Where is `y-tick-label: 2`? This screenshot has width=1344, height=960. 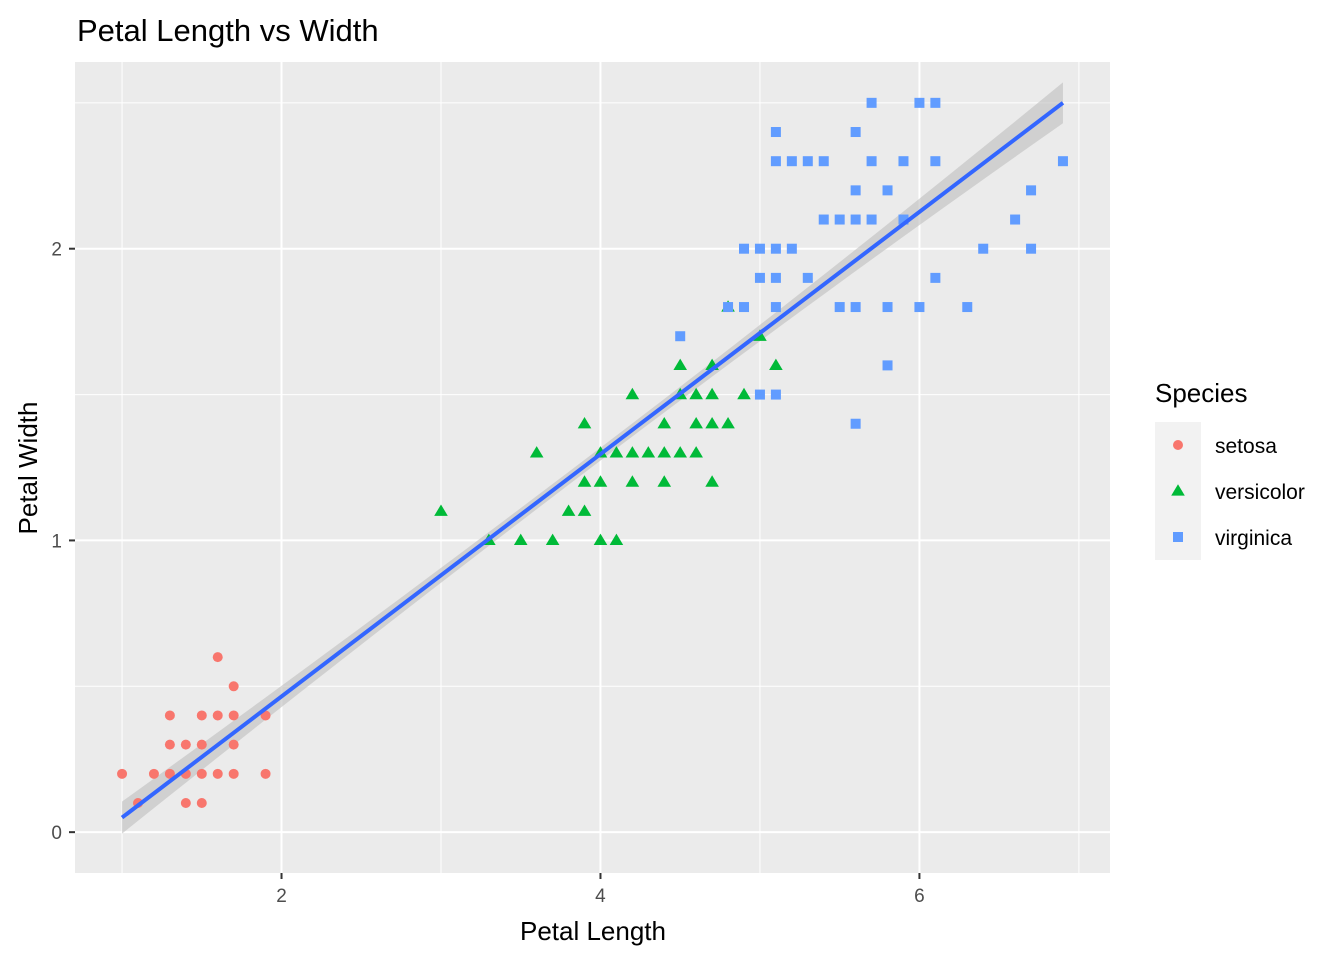 y-tick-label: 2 is located at coordinates (56, 250).